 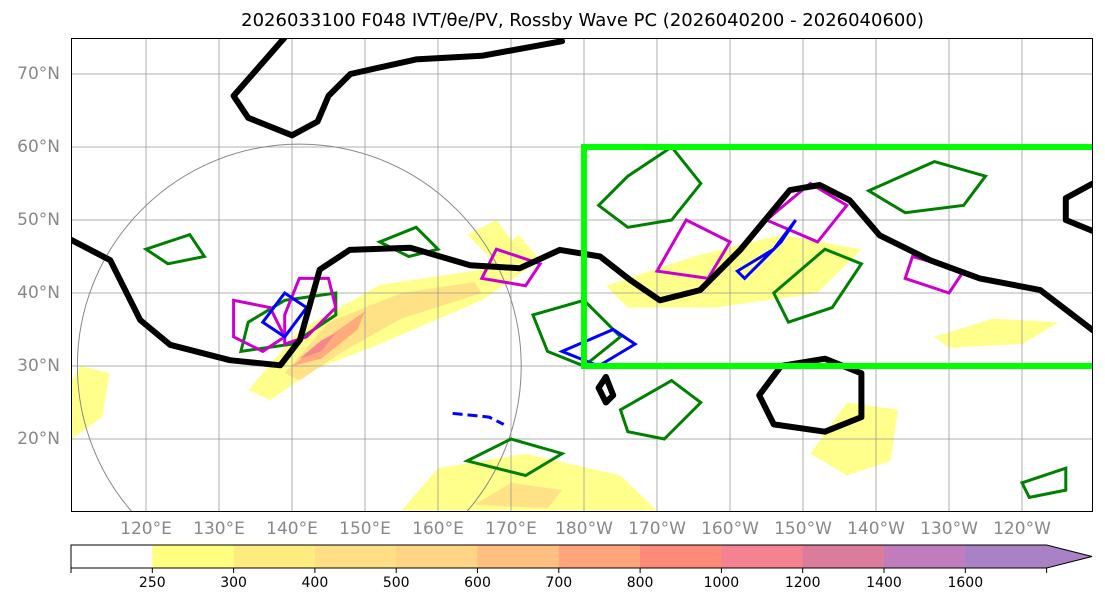 What do you see at coordinates (38, 366) in the screenshot?
I see `lat-tick-label: 30°N` at bounding box center [38, 366].